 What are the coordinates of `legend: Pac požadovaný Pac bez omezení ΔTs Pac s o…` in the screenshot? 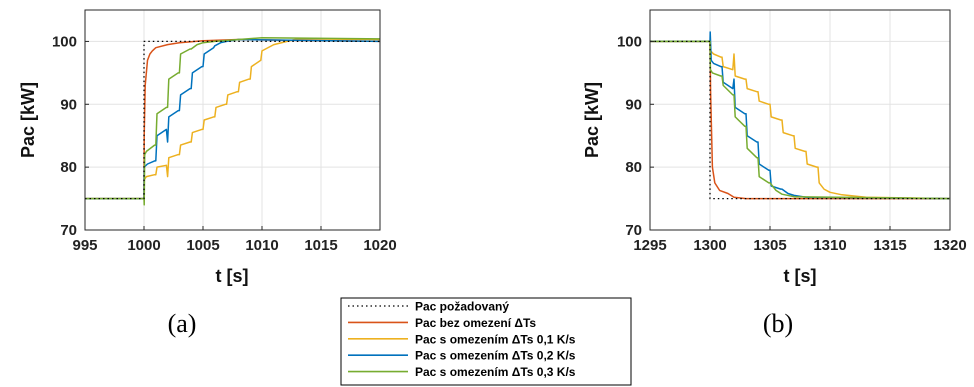 It's located at (486, 341).